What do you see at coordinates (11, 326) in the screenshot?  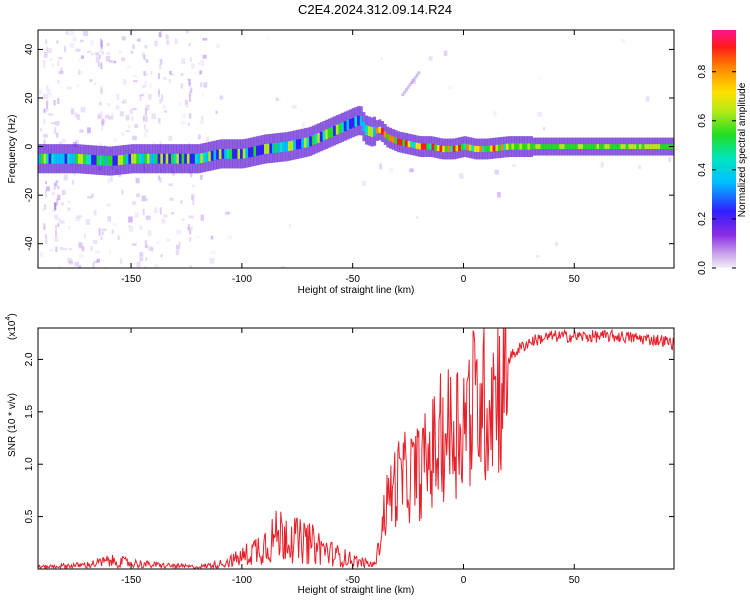 I see `bottom-multiplier: (x104)` at bounding box center [11, 326].